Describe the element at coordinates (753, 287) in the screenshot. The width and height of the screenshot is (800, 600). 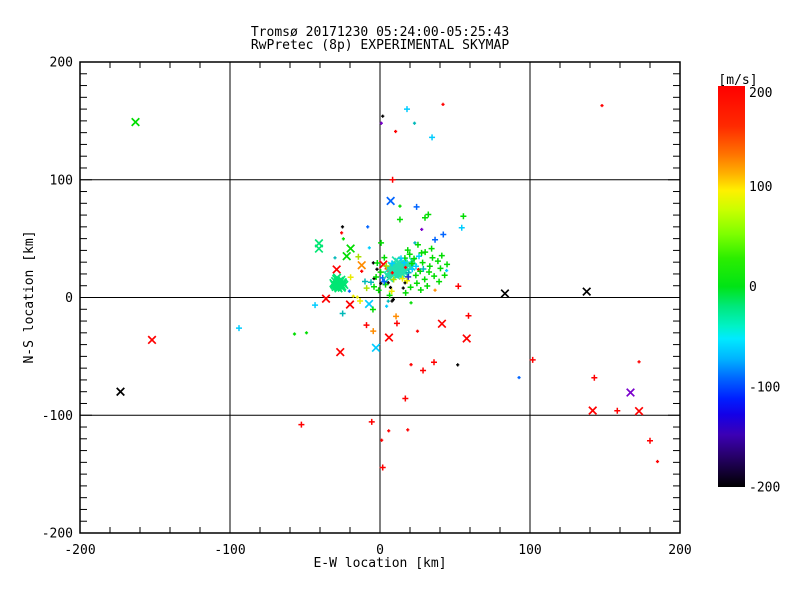
I see `colorbar-tick-label: 0` at that location.